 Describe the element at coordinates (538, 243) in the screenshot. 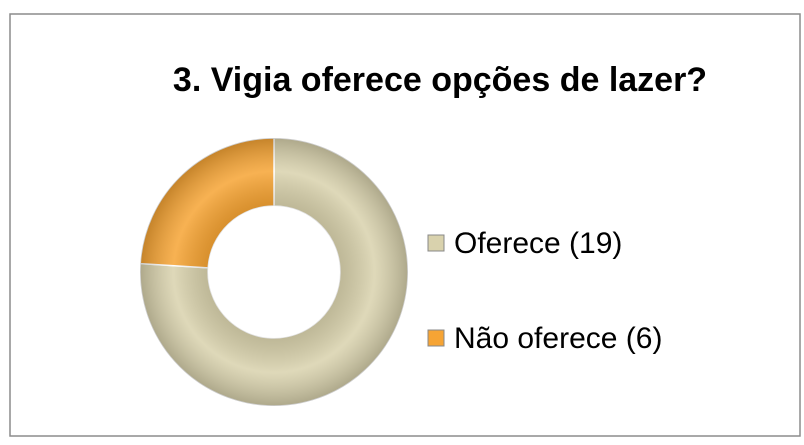

I see `legend-label: Oferece (19)` at that location.